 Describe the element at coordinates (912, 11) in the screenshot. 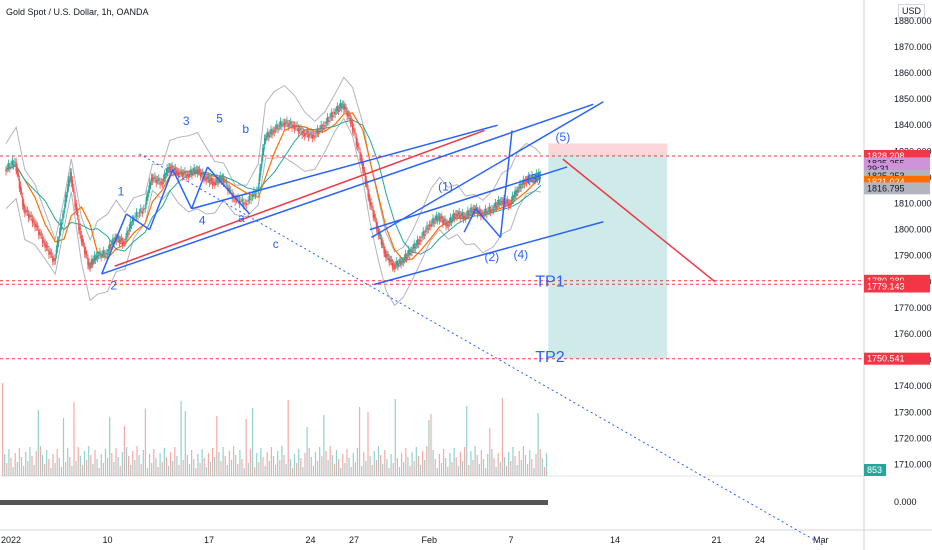

I see `currency-badge: USD` at that location.